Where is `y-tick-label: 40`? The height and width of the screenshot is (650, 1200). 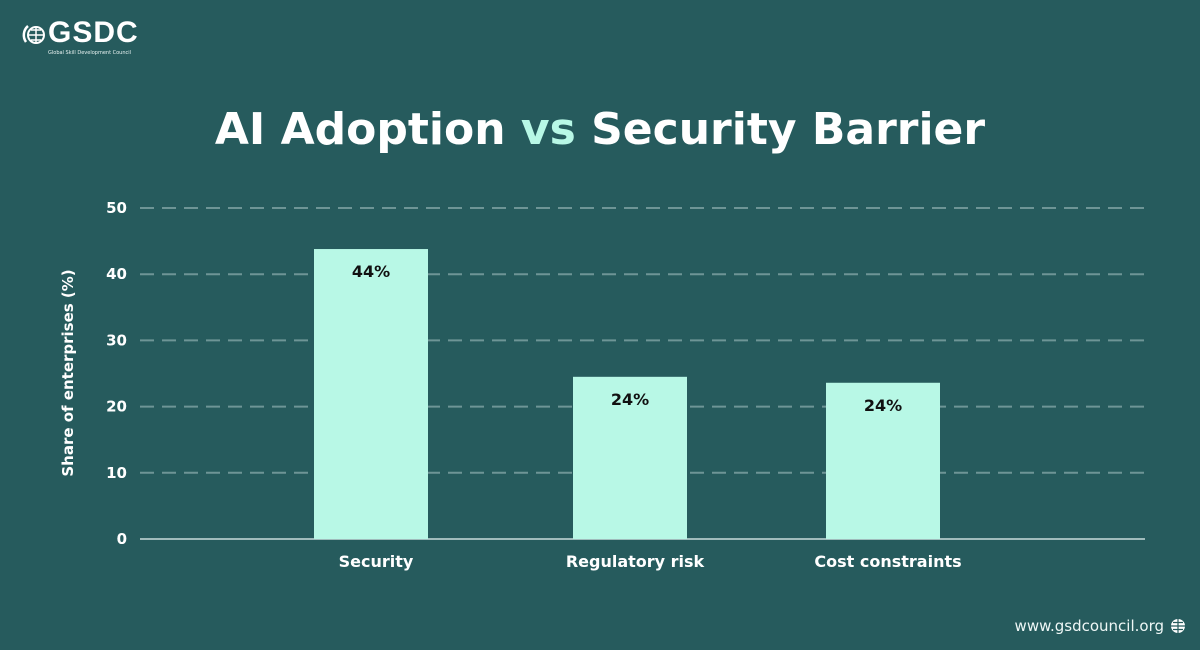 y-tick-label: 40 is located at coordinates (116, 274).